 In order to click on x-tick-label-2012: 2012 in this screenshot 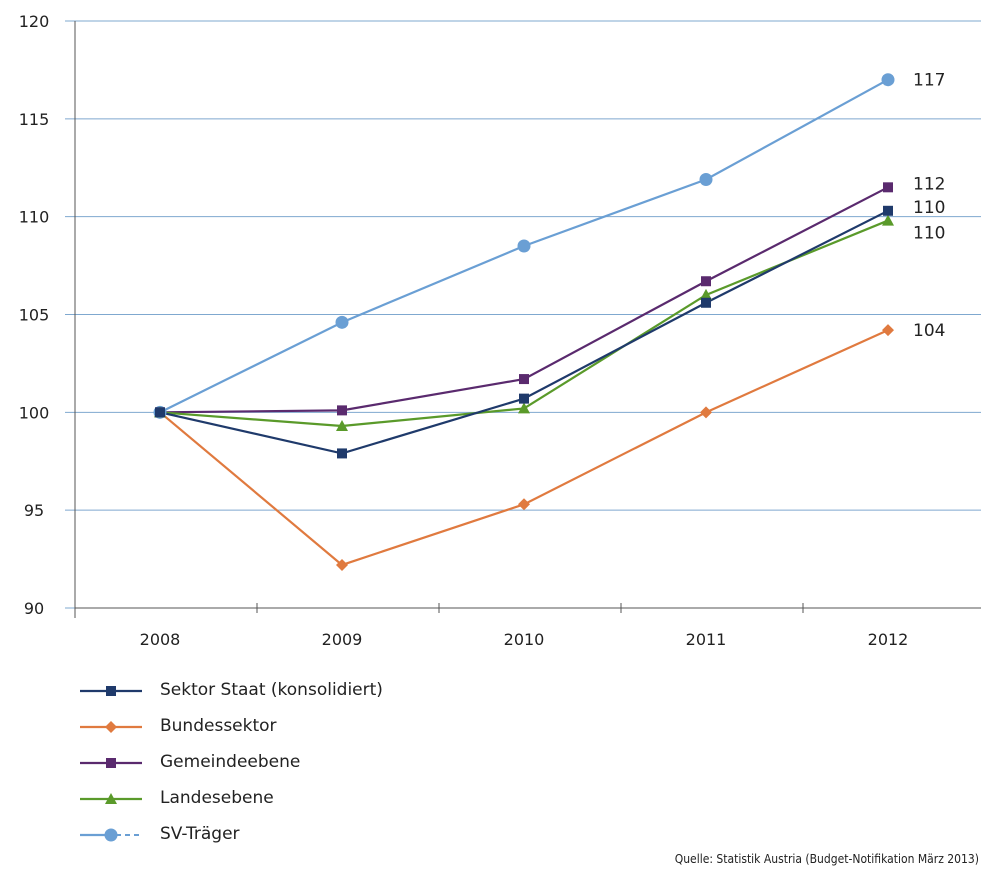, I will do `click(888, 639)`.